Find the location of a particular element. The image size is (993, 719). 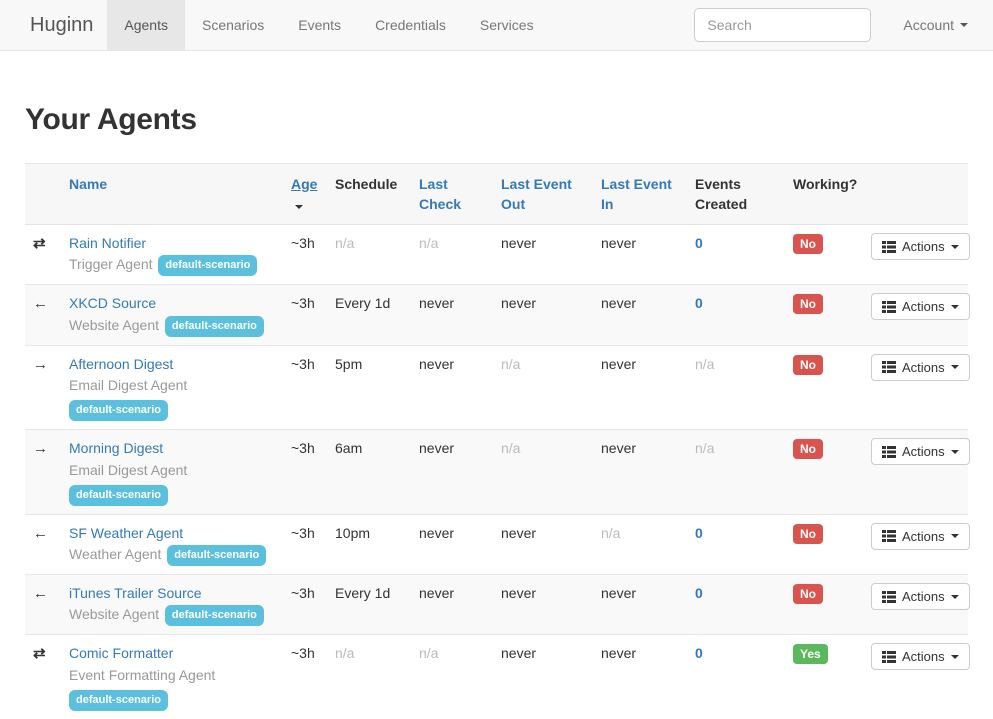

brand-link: Huginn is located at coordinates (61, 25).